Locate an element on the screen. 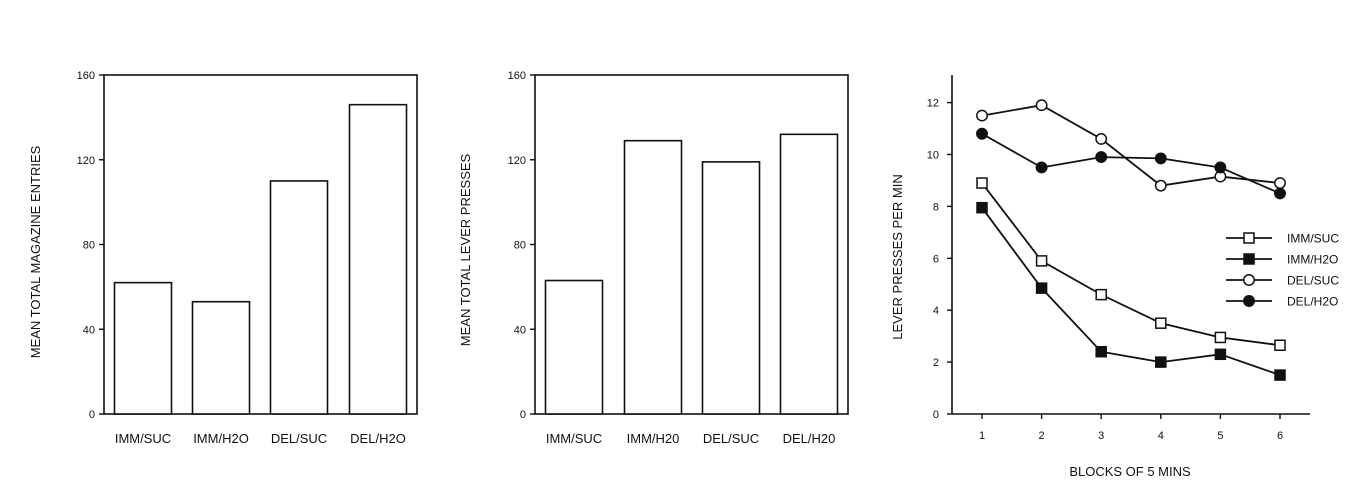 This screenshot has width=1354, height=489. legend-label-del-h2o: DEL/H2O is located at coordinates (1312, 302).